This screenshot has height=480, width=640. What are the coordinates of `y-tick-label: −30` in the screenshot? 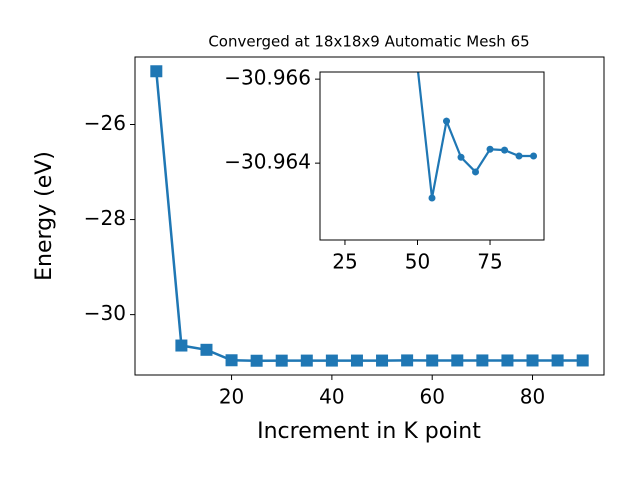 It's located at (105, 313).